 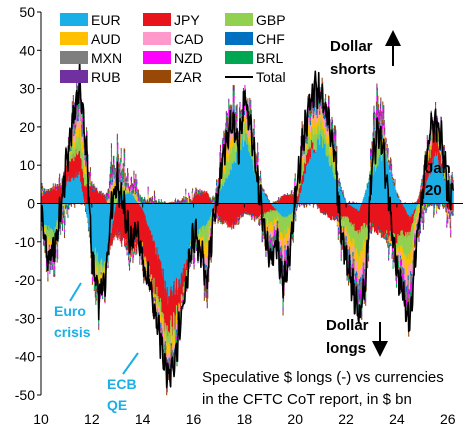 I want to click on bar-eur, so click(x=453, y=196).